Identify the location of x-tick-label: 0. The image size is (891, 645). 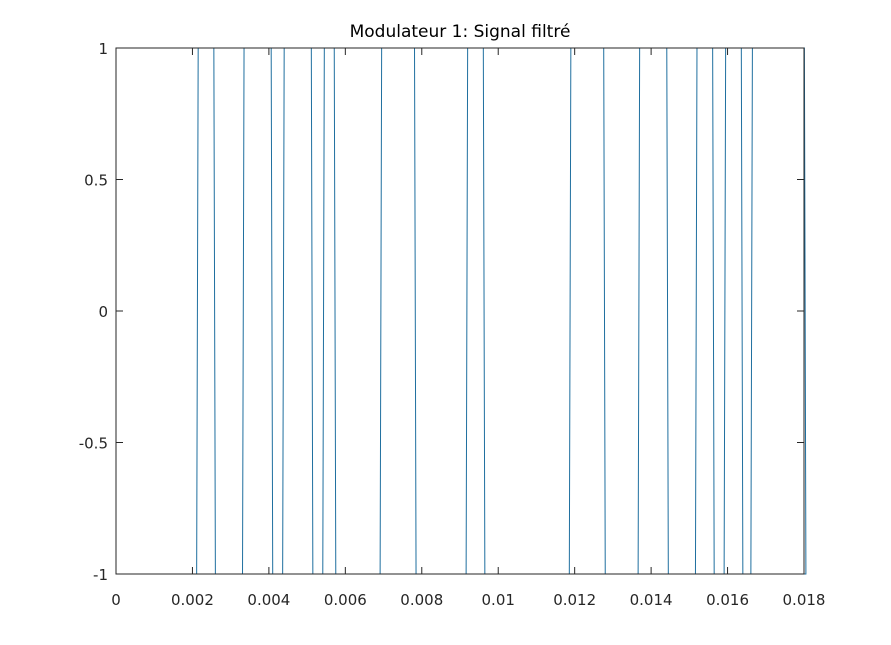
(116, 600).